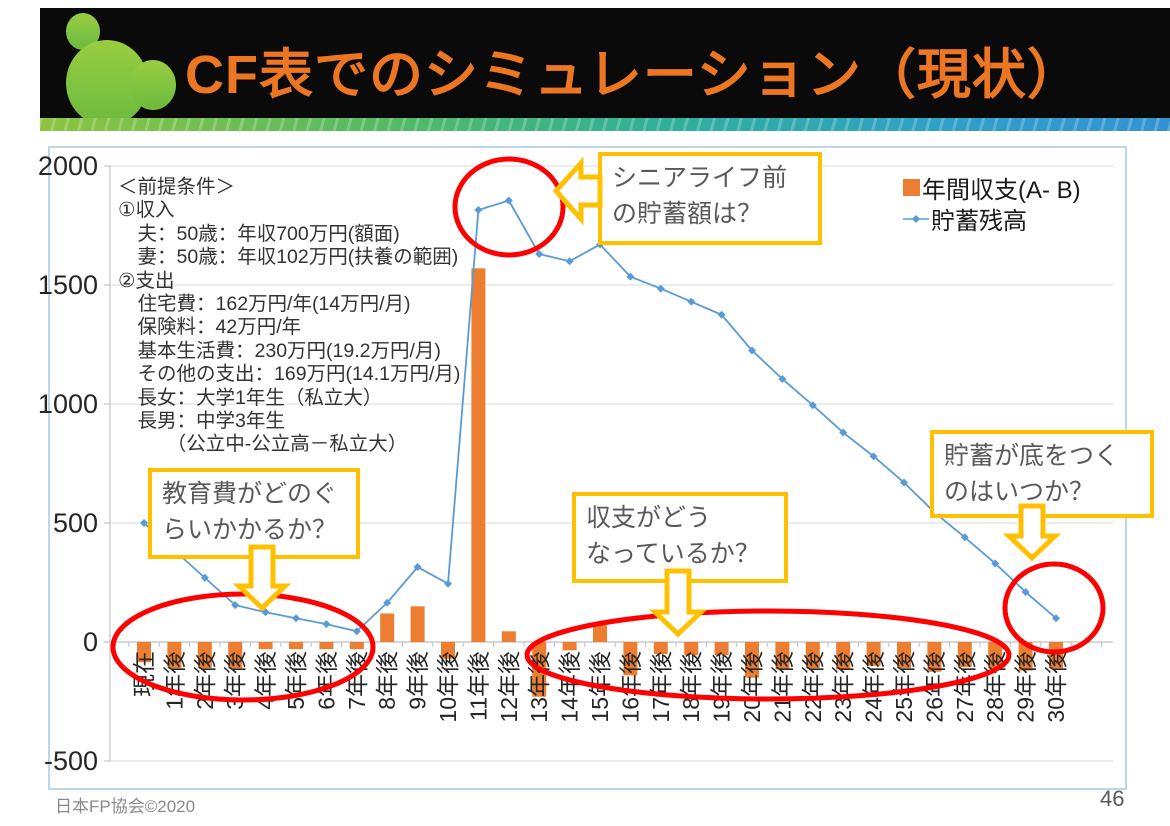  Describe the element at coordinates (911, 187) in the screenshot. I see `bar-series-swatch-icon` at that location.